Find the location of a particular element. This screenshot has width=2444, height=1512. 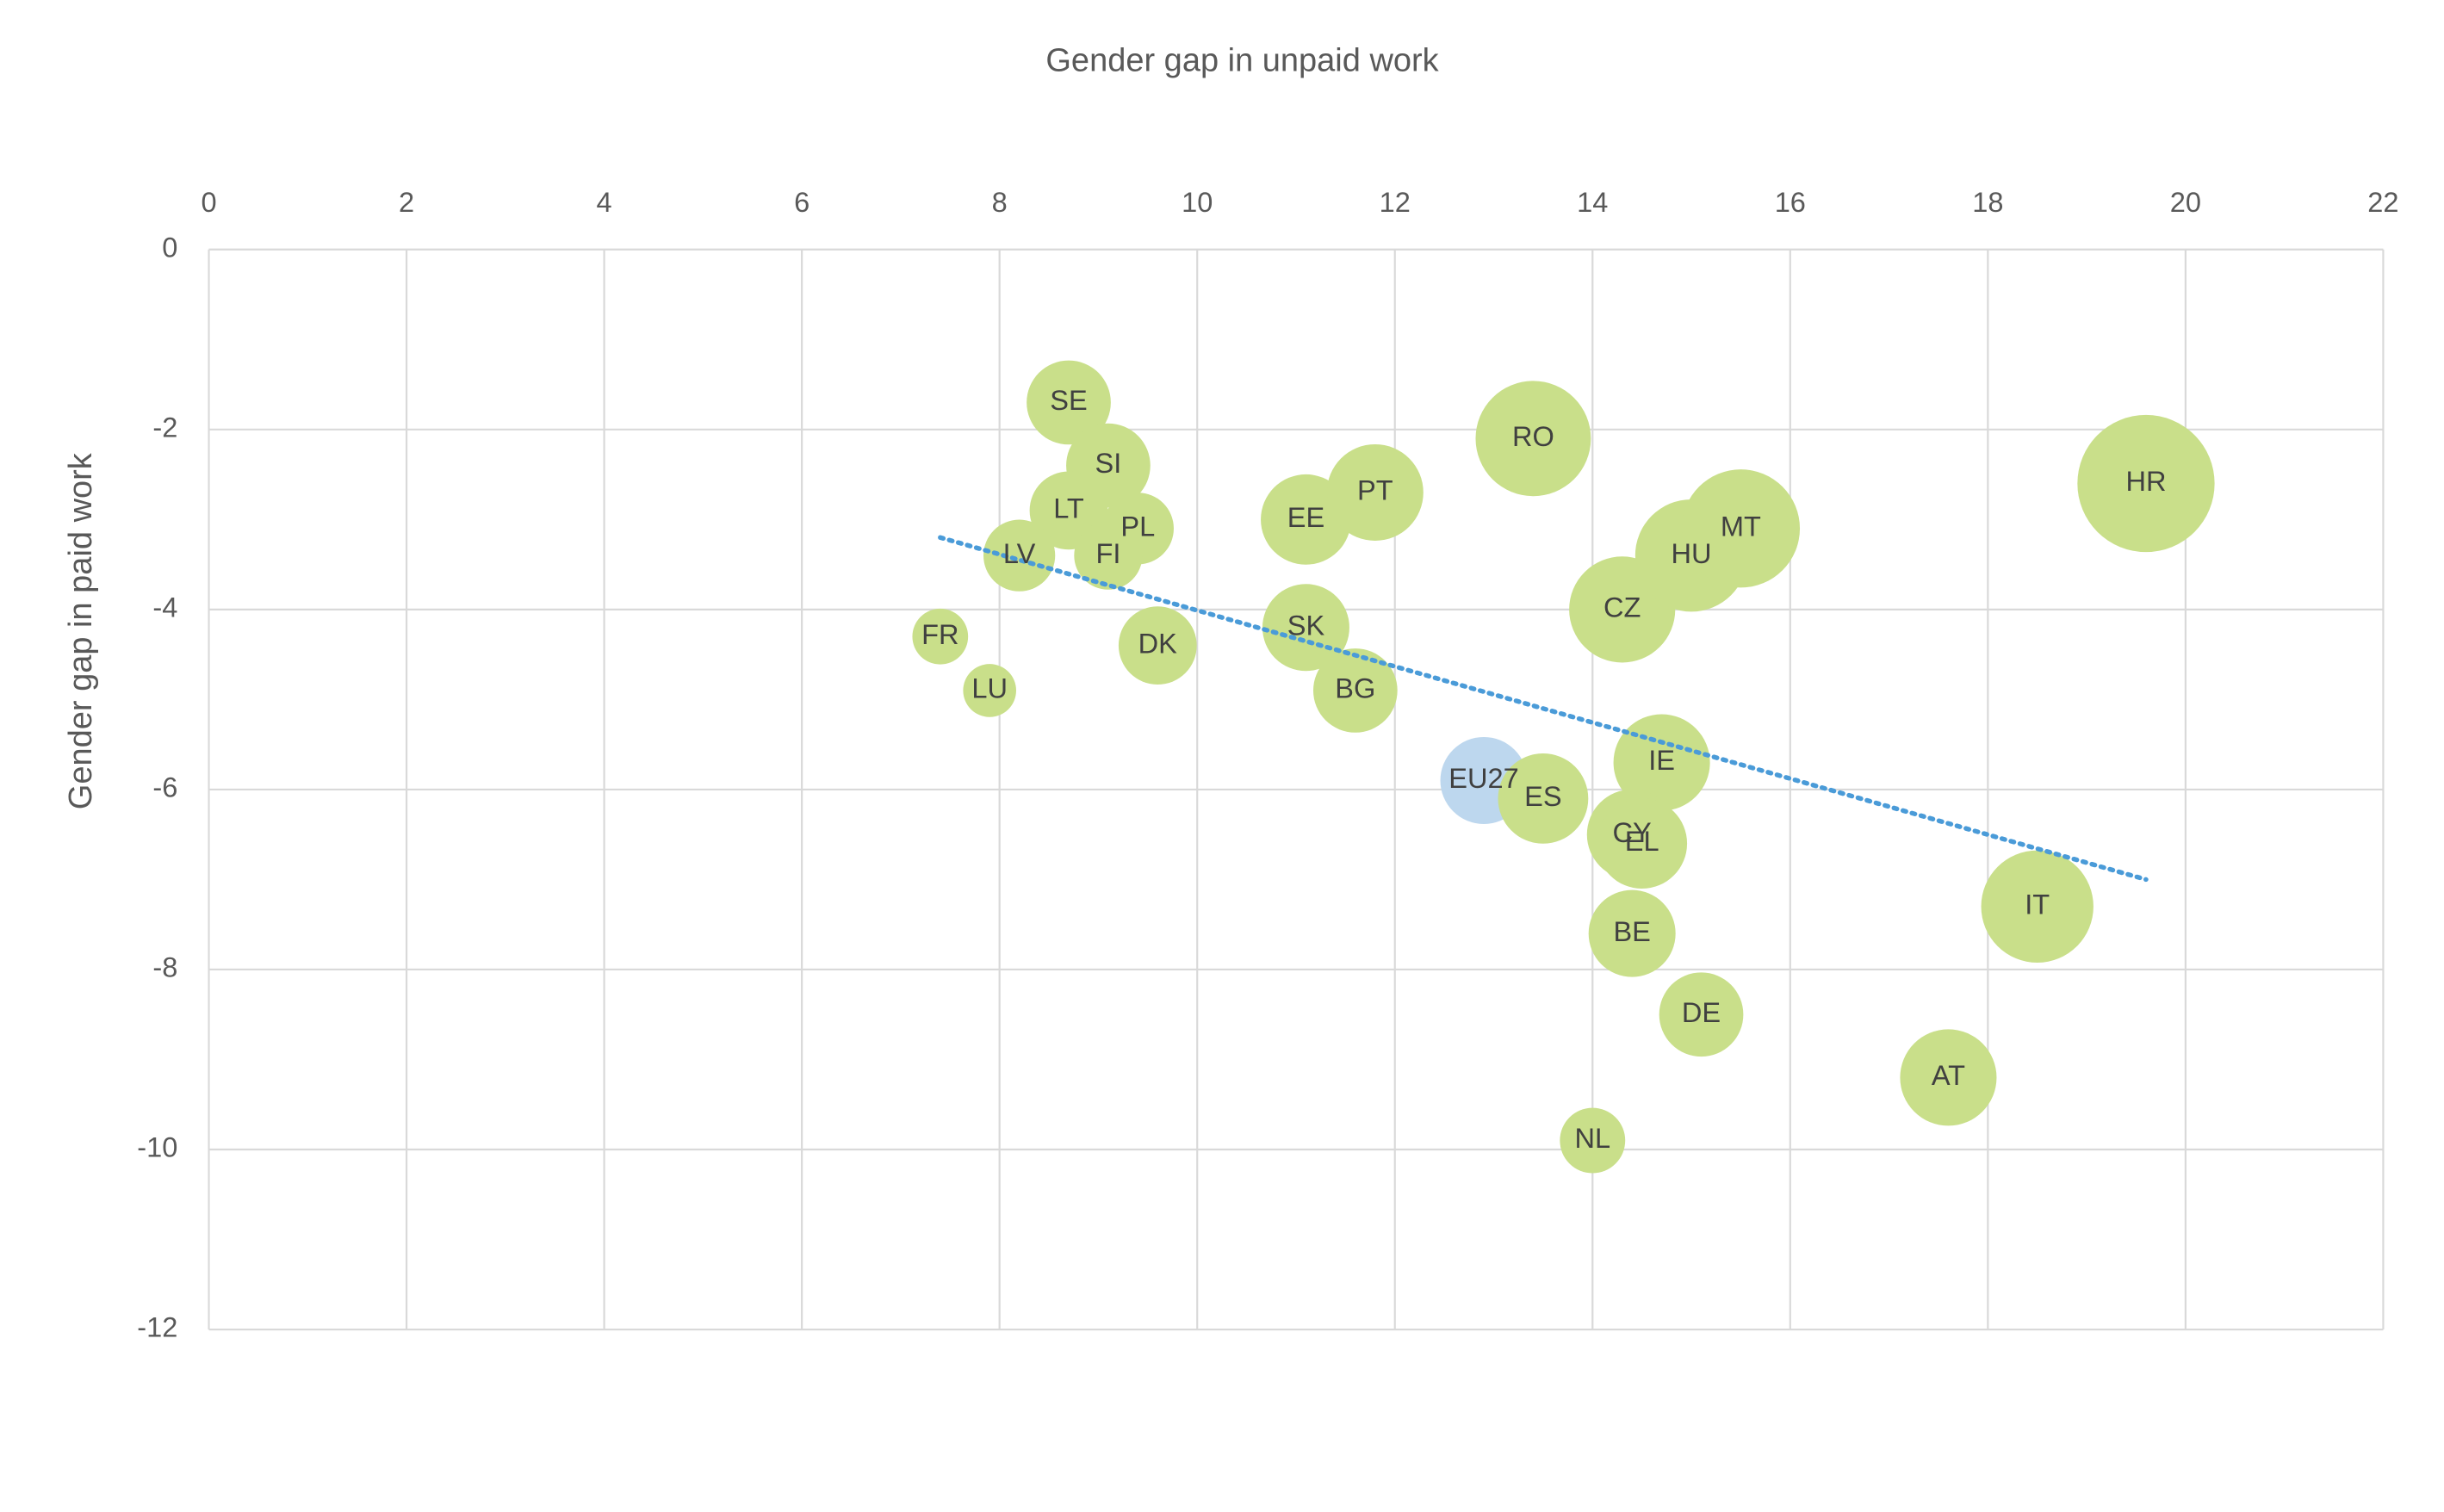

data-label: FR is located at coordinates (939, 634).